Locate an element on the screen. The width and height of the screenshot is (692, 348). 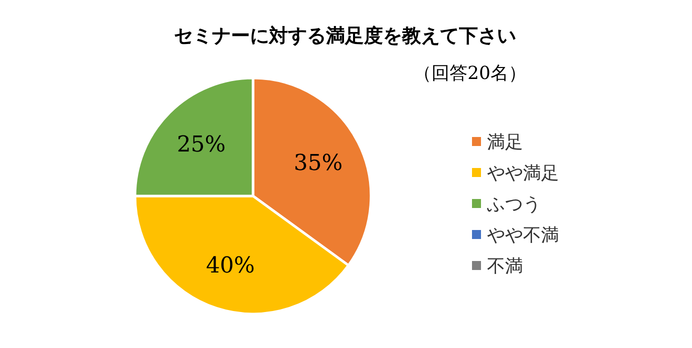
legend-label: やや不満 is located at coordinates (523, 235).